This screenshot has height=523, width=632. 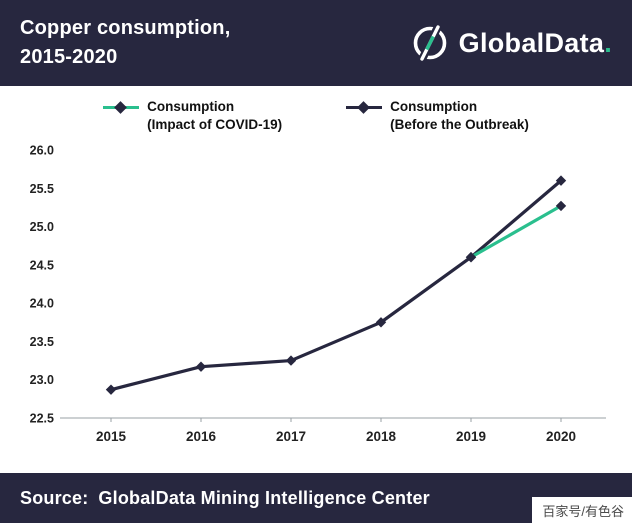 I want to click on globaldata-logo: GlobalData., so click(x=511, y=43).